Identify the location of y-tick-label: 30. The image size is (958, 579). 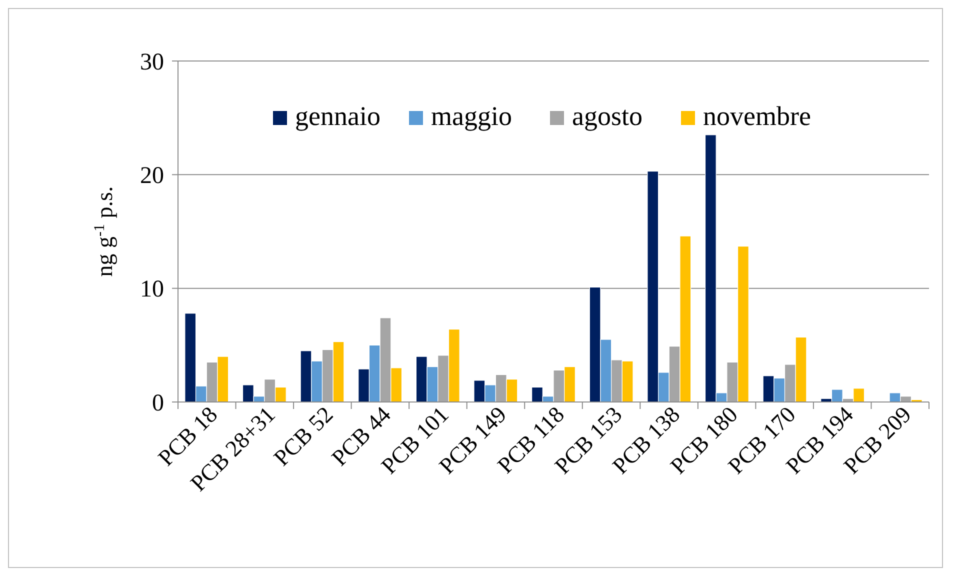
(152, 62).